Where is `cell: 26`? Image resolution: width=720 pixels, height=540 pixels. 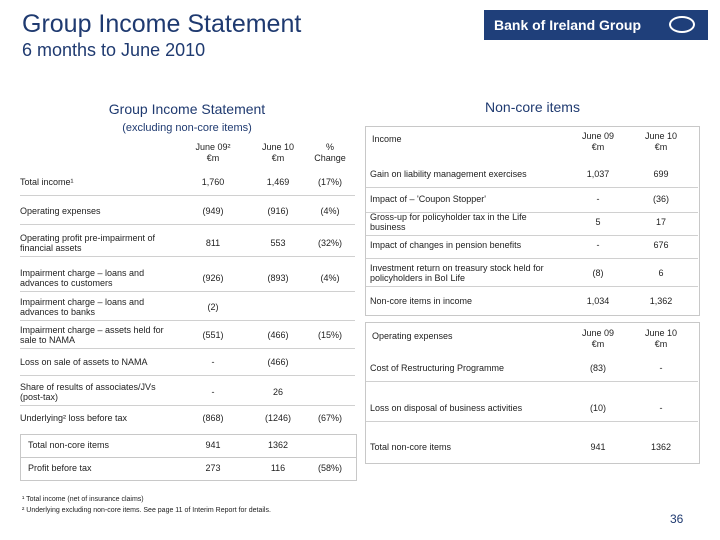
cell: 26 is located at coordinates (277, 392).